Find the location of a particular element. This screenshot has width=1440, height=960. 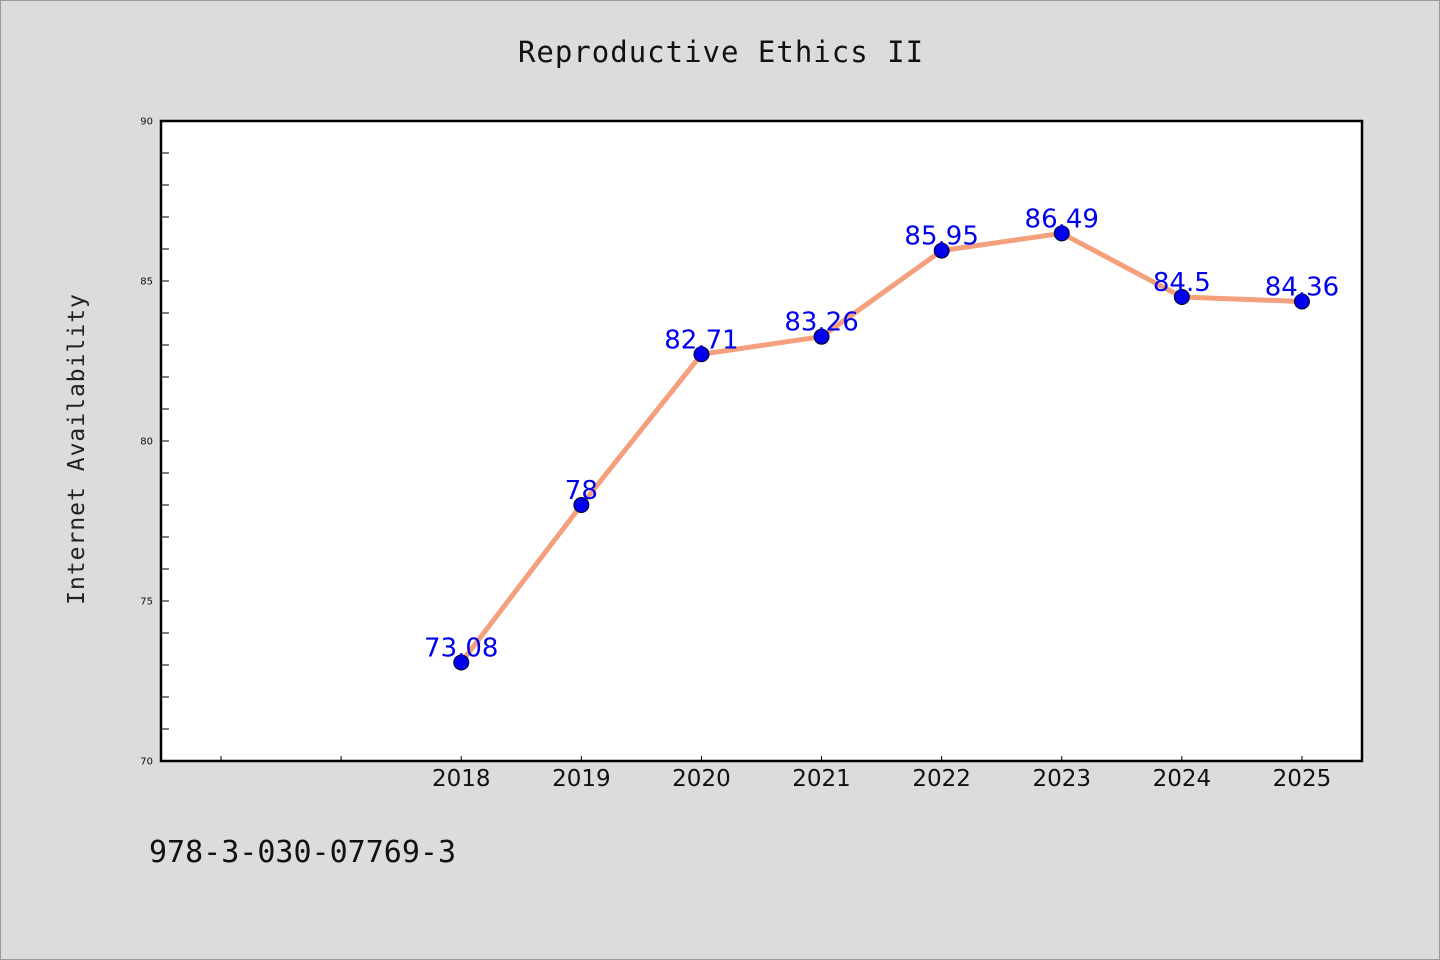

y-tick-label: 85 is located at coordinates (146, 282).